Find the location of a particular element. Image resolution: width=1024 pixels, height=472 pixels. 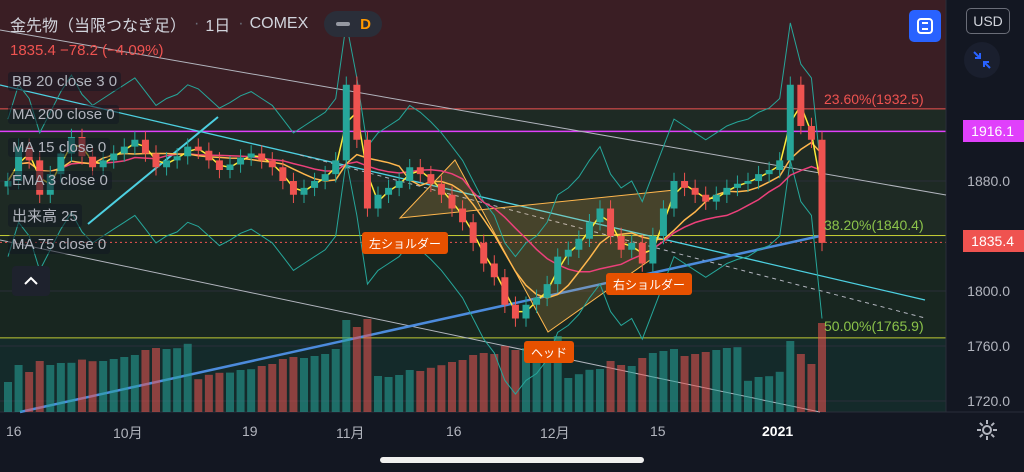

chart-type-toggle: D is located at coordinates (353, 24).